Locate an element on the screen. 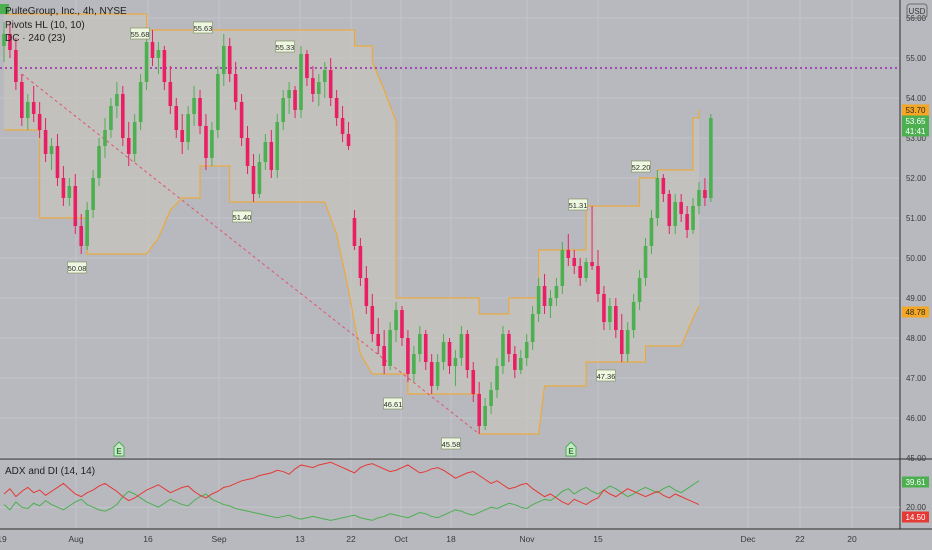 This screenshot has width=932, height=550. adx-badge-text: 39.61 is located at coordinates (915, 482).